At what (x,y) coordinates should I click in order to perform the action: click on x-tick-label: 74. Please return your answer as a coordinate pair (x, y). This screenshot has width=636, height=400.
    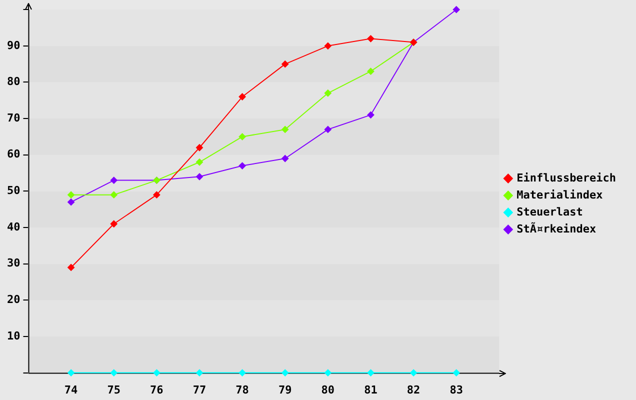
    Looking at the image, I should click on (71, 389).